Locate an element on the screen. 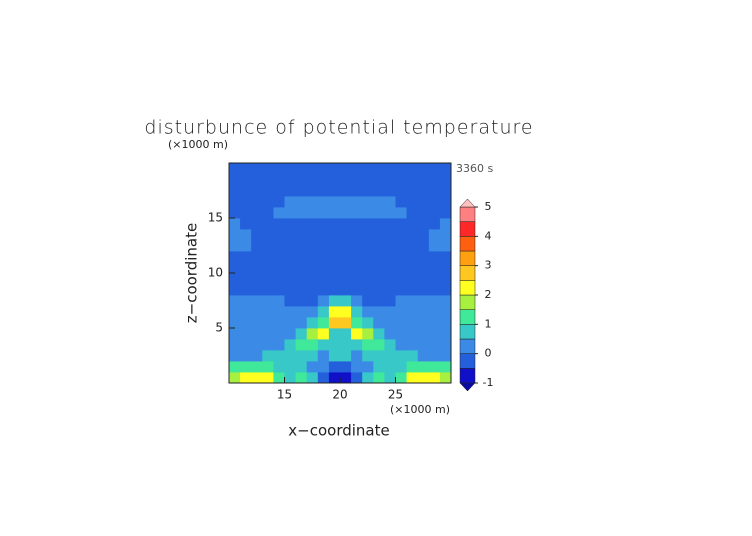  x-tick-label: 15 is located at coordinates (284, 395).